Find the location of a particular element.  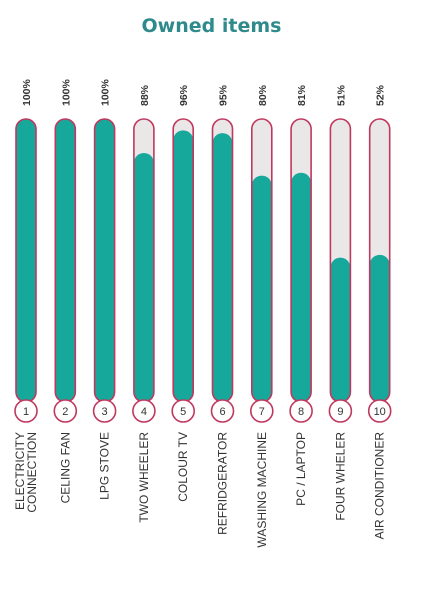

value-label: 88% is located at coordinates (145, 95).